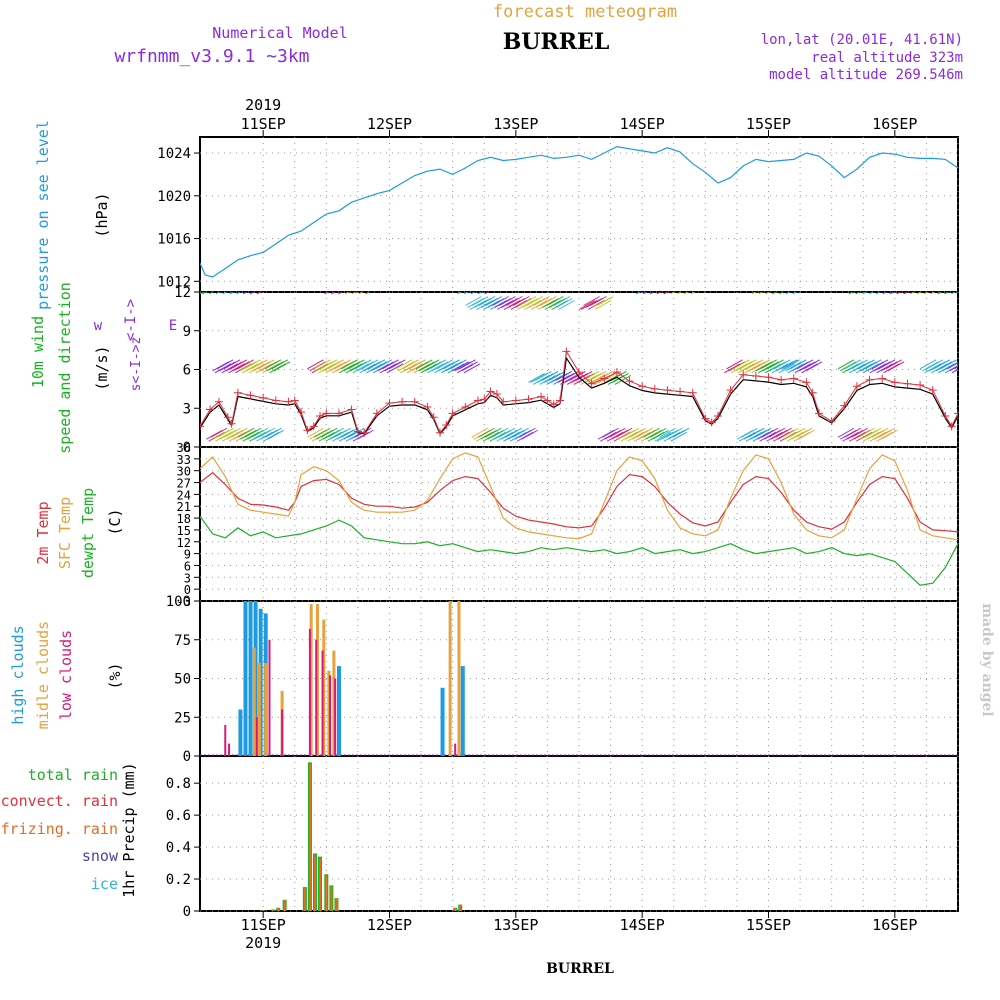 Image resolution: width=1000 pixels, height=1000 pixels. What do you see at coordinates (88, 533) in the screenshot?
I see `dewpt-axis-label: dewpt Temp` at bounding box center [88, 533].